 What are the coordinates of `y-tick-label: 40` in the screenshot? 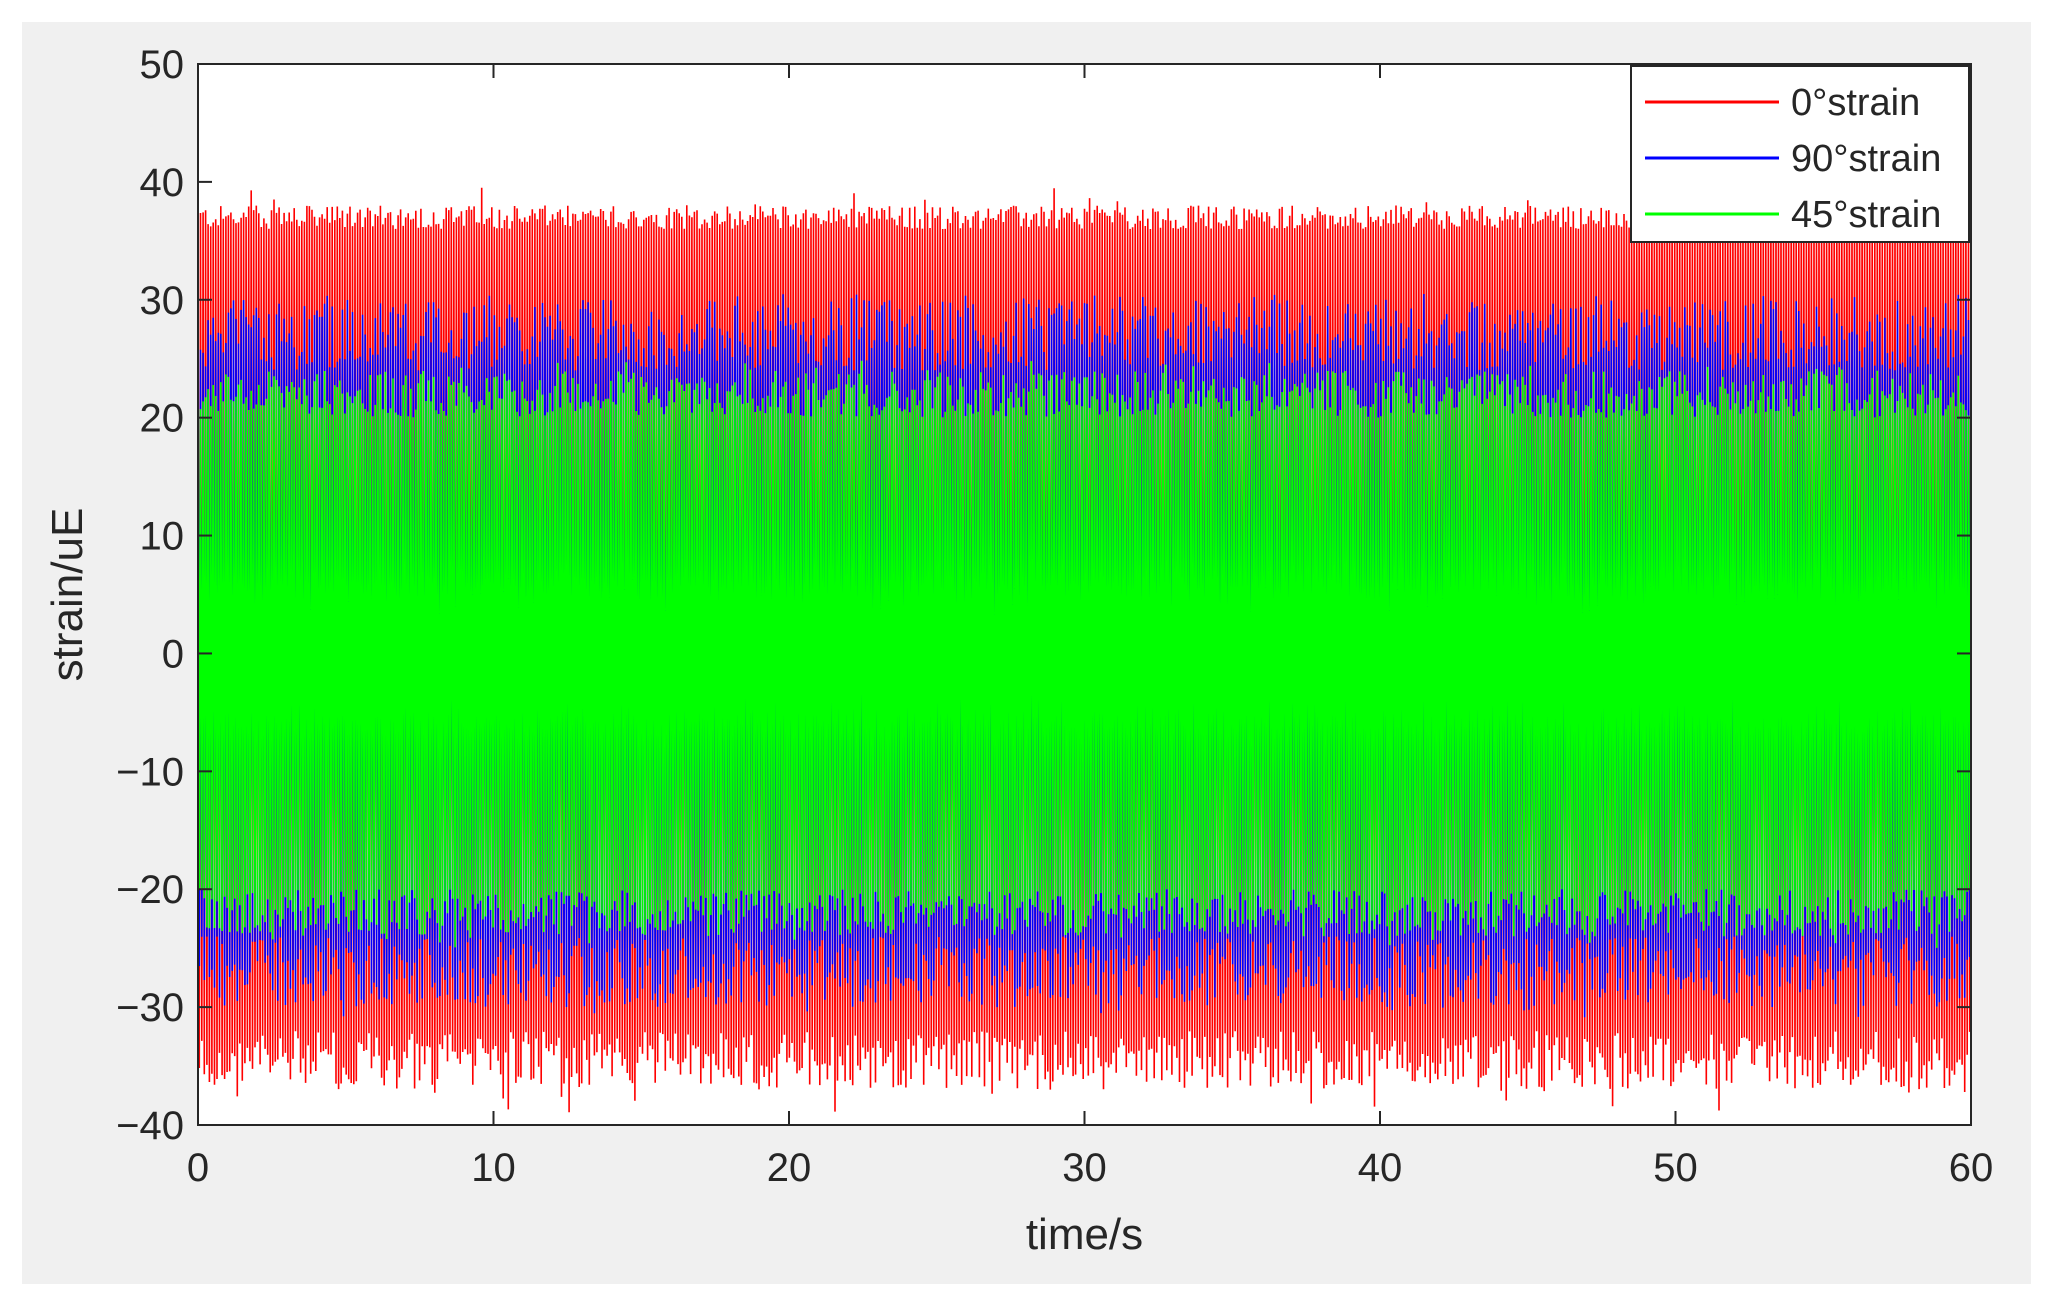 It's located at (162, 183).